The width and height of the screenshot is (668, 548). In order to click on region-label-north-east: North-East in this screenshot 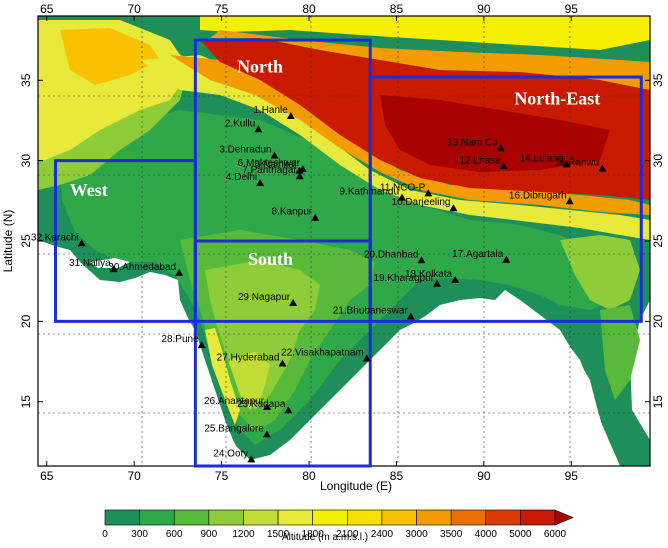, I will do `click(557, 98)`.